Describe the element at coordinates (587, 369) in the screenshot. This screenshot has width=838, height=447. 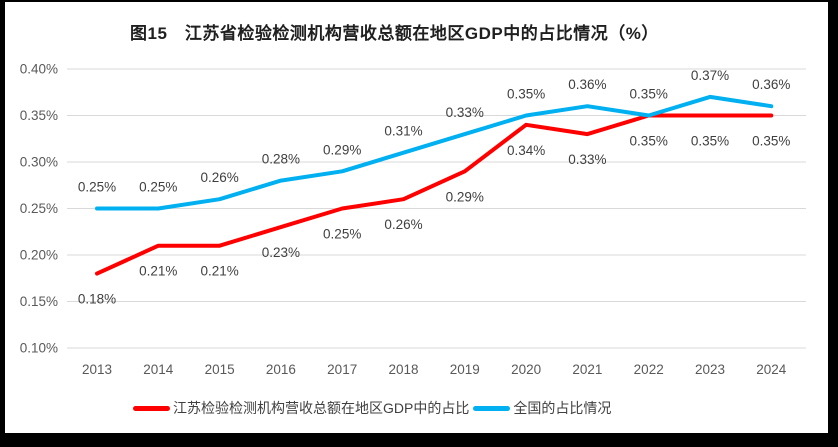
I see `x-axis-tick-label: 2021` at that location.